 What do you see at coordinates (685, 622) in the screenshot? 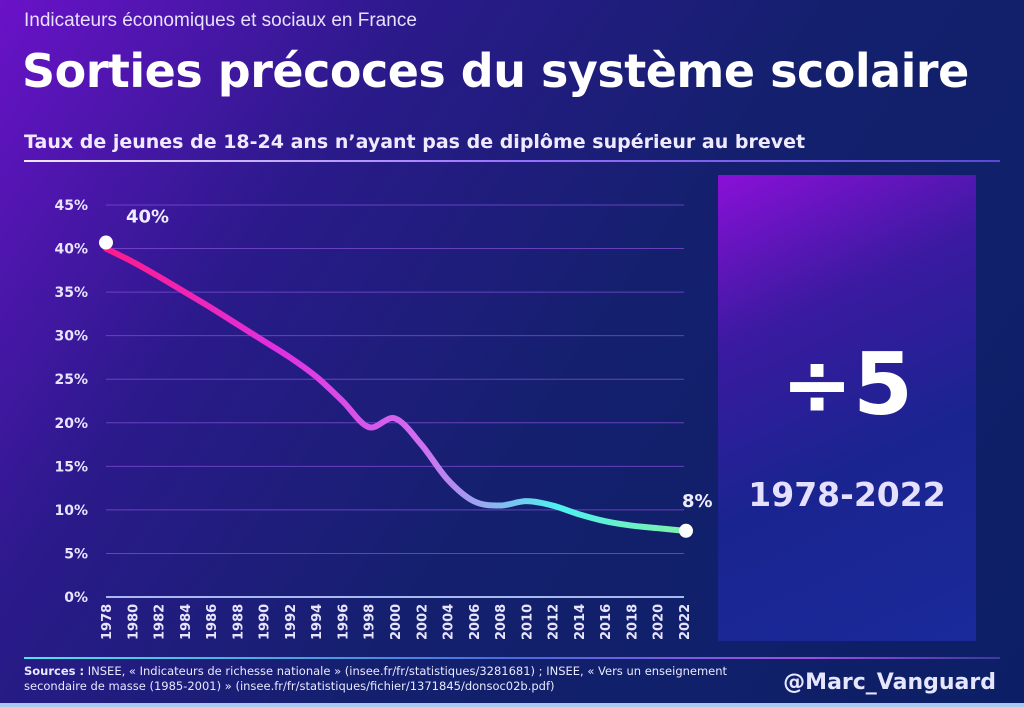
I see `x-tick-label: 2022` at bounding box center [685, 622].